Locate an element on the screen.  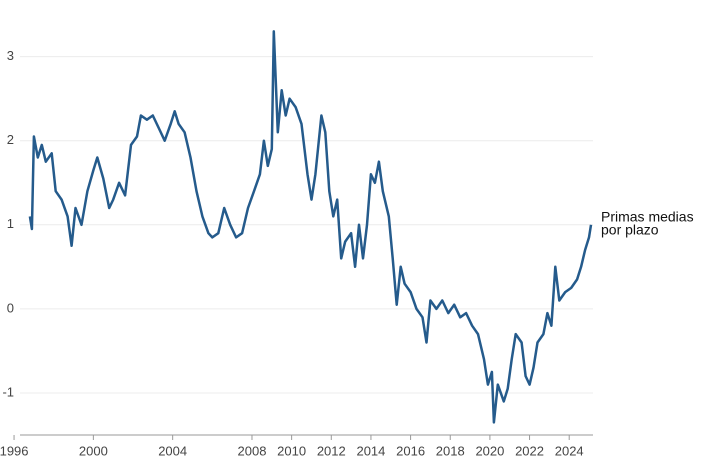
x-tick-label: 2008 is located at coordinates (252, 450).